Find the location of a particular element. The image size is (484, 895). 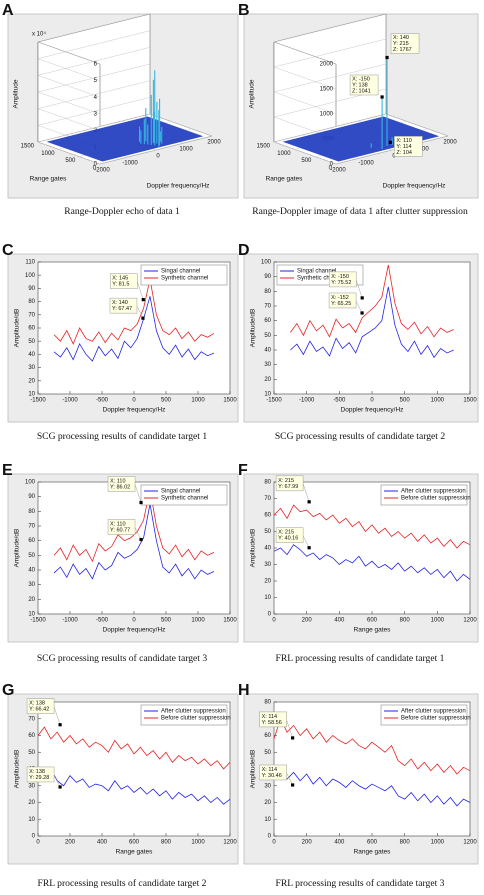

data-tip-text: Y: 60.77 is located at coordinates (120, 530).